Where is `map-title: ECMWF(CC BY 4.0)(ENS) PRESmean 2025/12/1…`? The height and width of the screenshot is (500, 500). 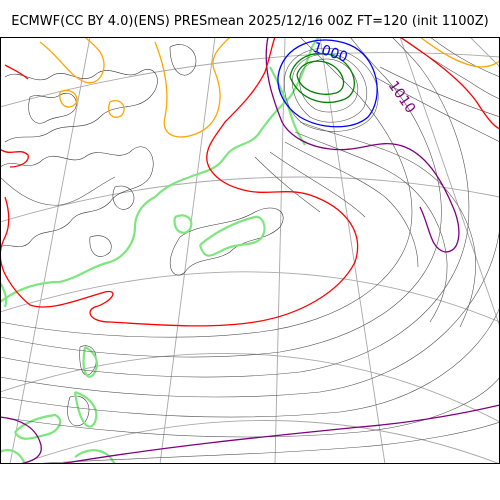 map-title: ECMWF(CC BY 4.0)(ENS) PRESmean 2025/12/1… is located at coordinates (250, 21).